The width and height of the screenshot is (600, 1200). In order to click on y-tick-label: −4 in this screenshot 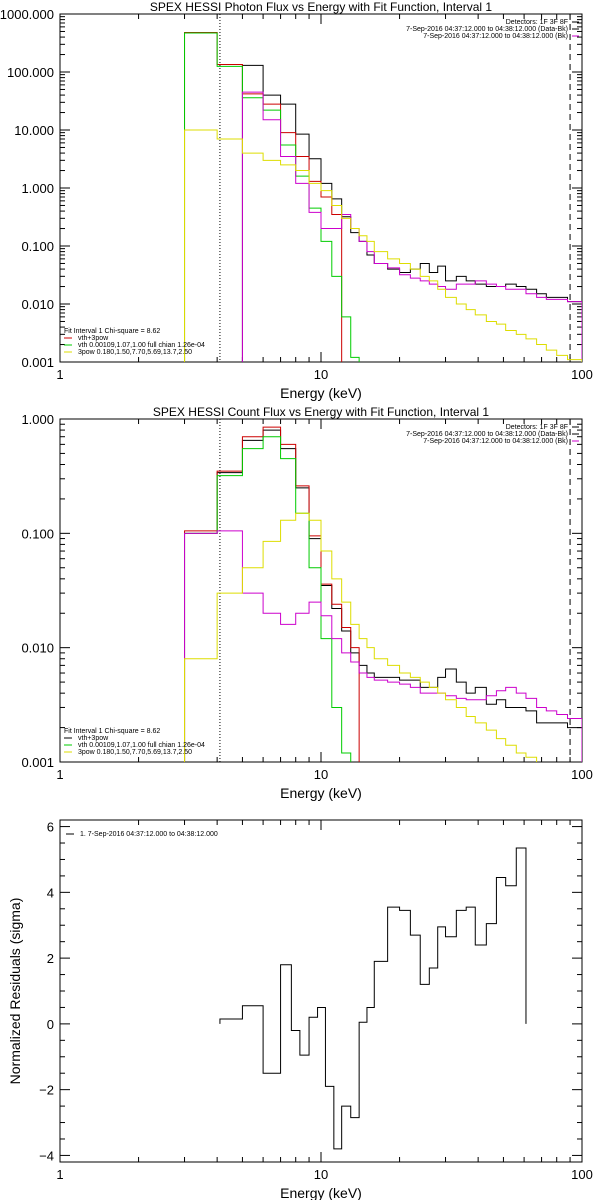, I will do `click(46, 1155)`.